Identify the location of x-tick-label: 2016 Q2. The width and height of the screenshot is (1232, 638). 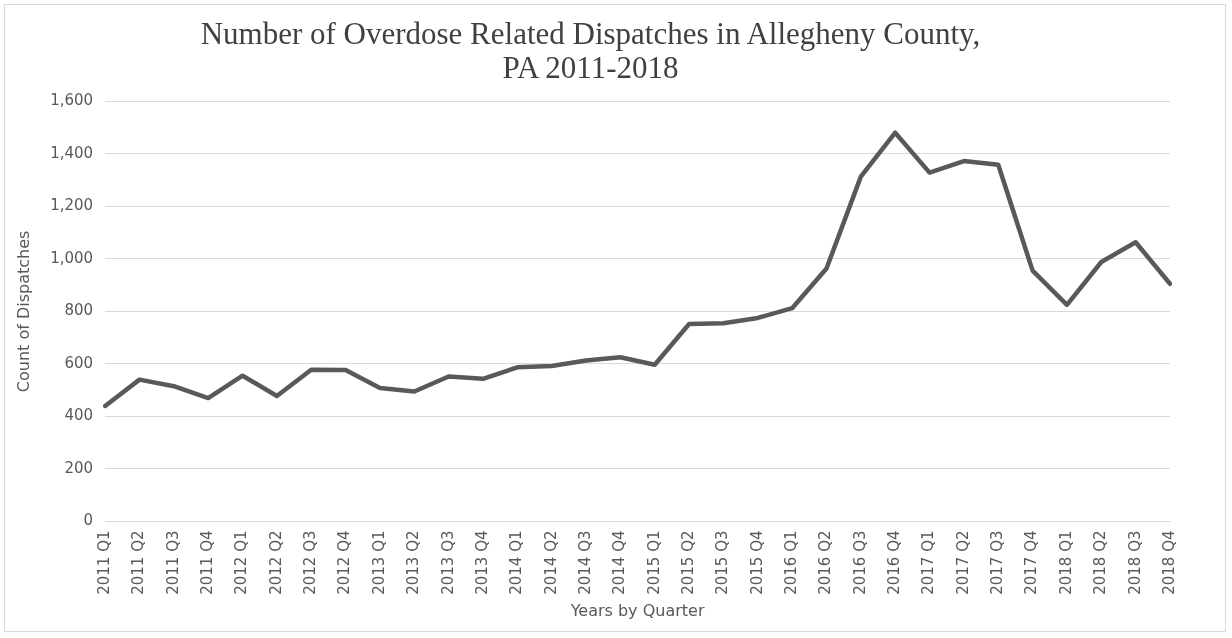
(825, 562).